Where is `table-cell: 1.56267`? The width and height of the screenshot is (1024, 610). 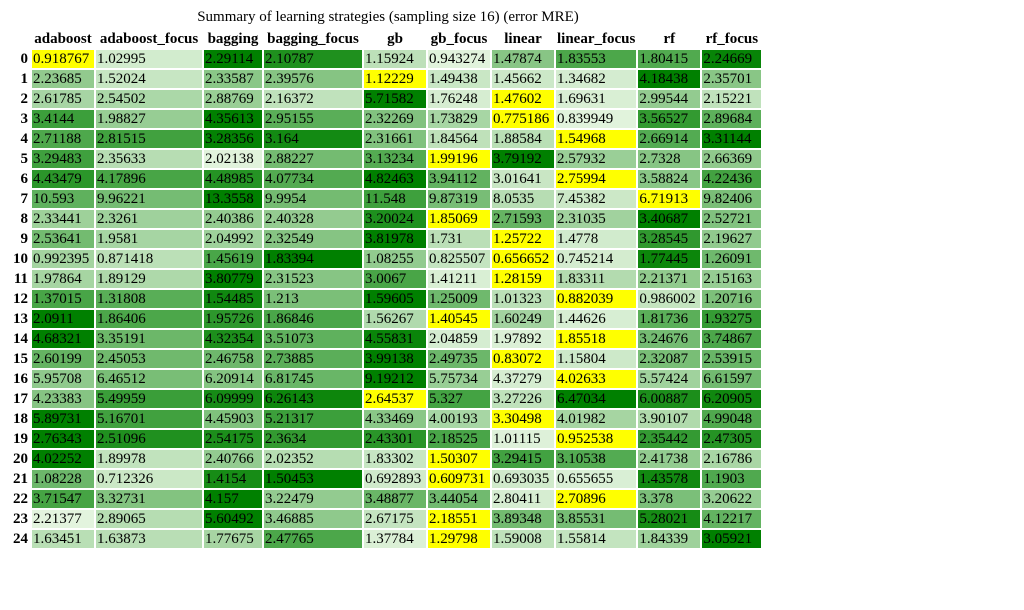
table-cell: 1.56267 is located at coordinates (395, 319).